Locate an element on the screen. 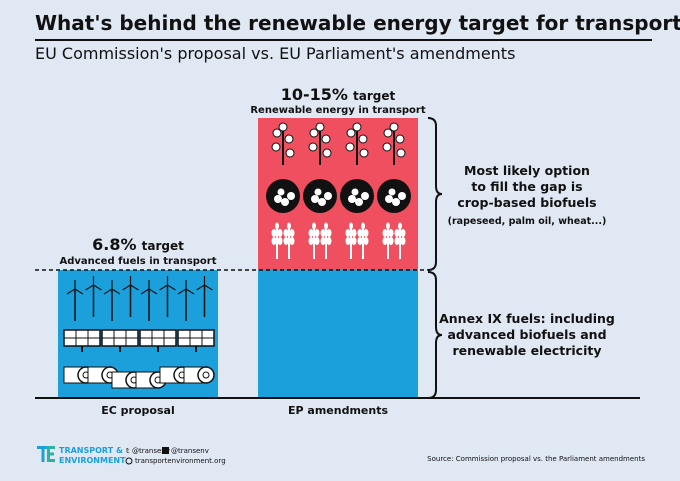  ec-target-value: 6.8% is located at coordinates (114, 244).